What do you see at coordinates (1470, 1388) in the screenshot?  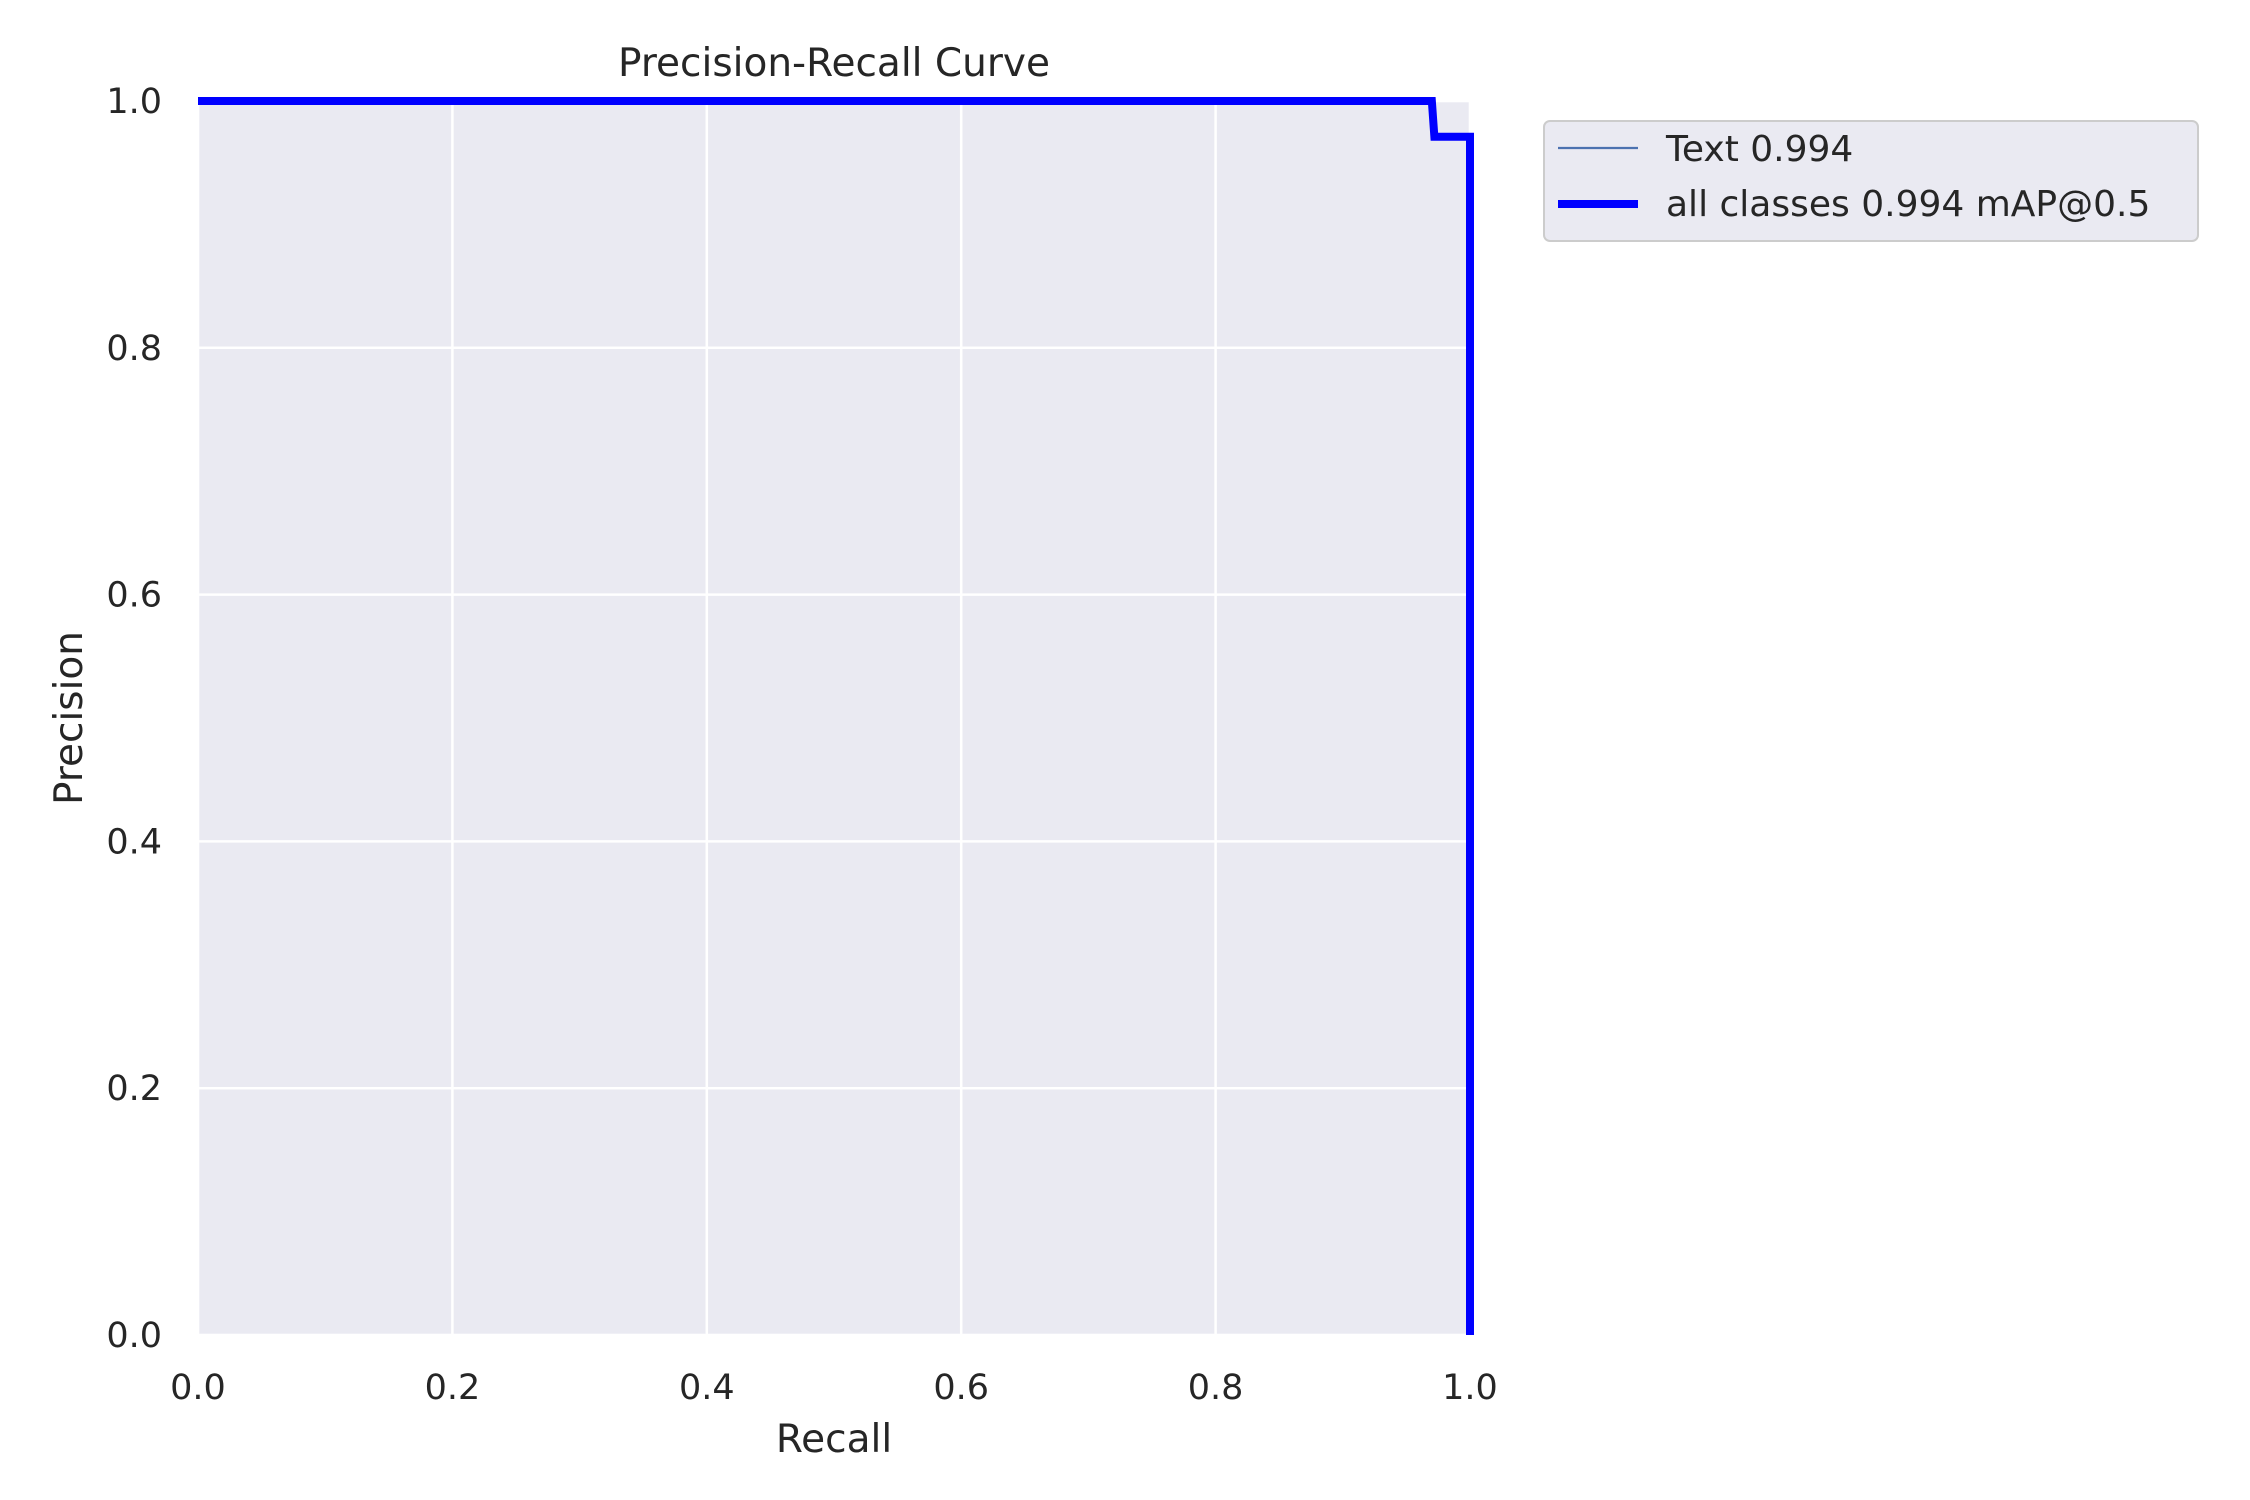 I see `x-tick-label: 1.0` at bounding box center [1470, 1388].